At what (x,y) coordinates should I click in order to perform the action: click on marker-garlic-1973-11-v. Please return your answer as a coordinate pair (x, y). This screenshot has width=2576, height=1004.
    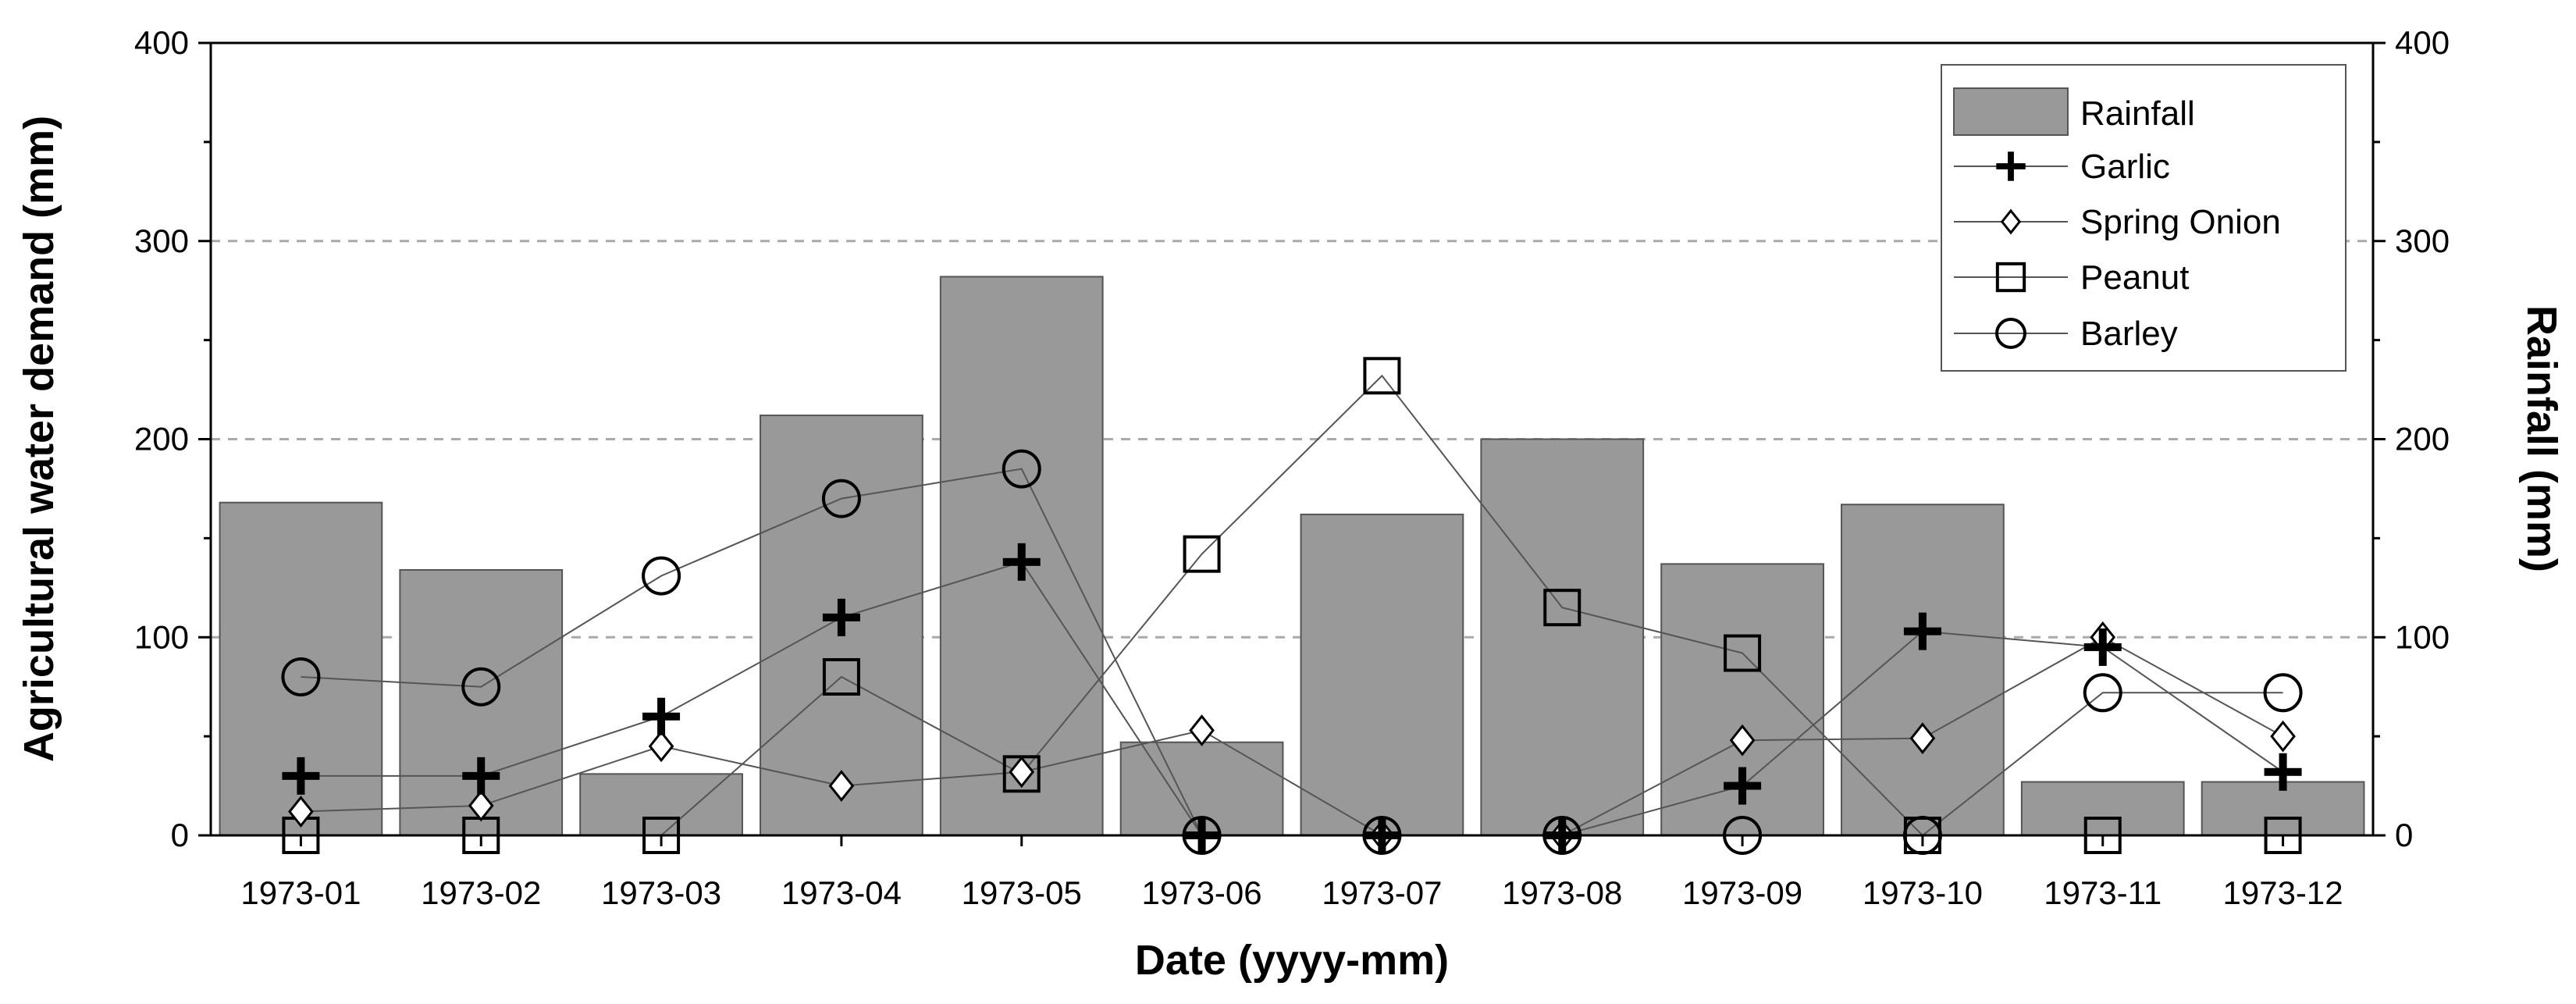
    Looking at the image, I should click on (2102, 647).